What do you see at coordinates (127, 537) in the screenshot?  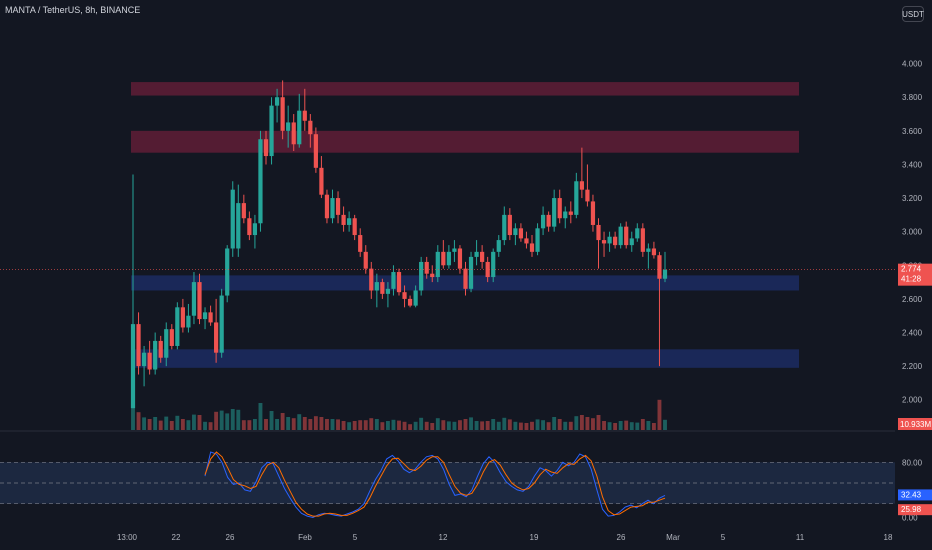 I see `time-tick-label: 13:00` at bounding box center [127, 537].